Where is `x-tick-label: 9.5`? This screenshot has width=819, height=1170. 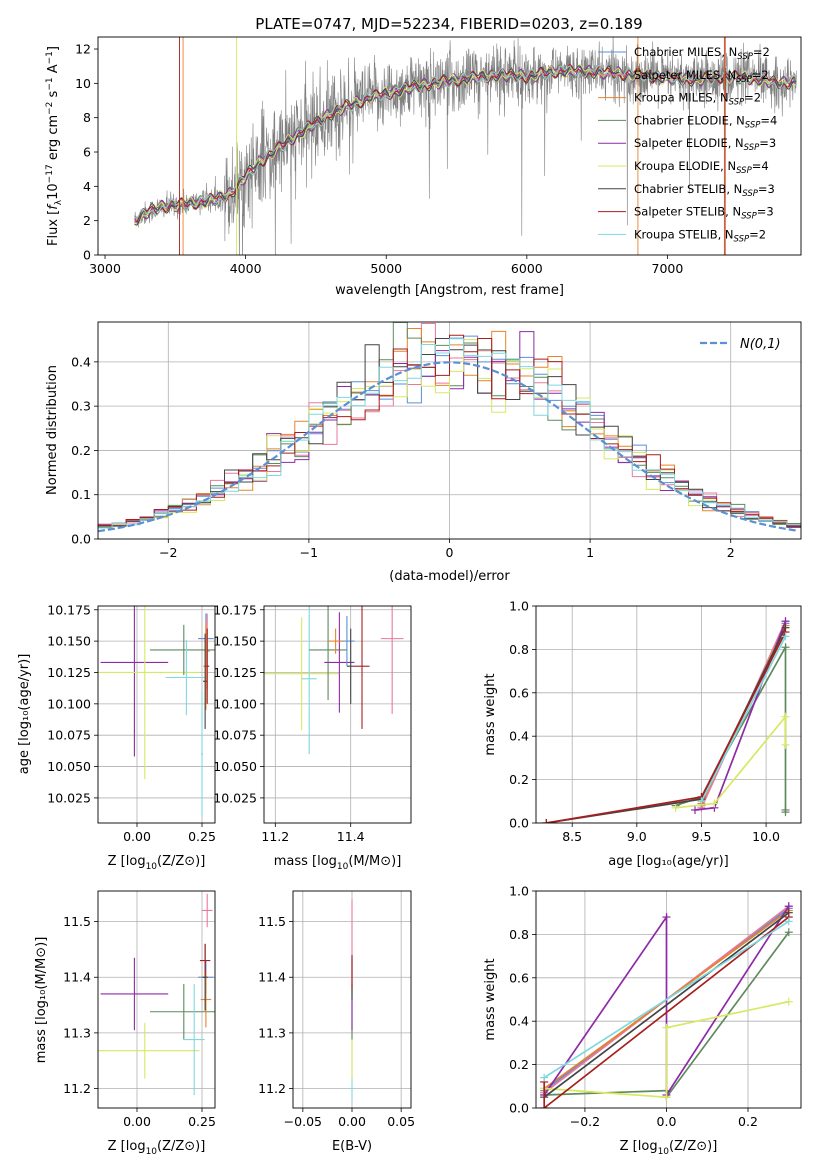
x-tick-label: 9.5 is located at coordinates (702, 836).